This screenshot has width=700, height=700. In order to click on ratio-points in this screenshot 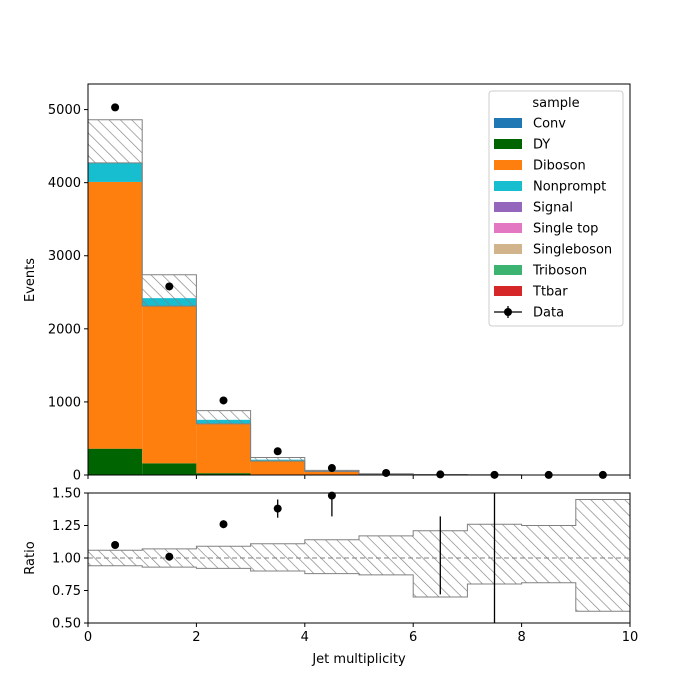, I will do `click(303, 557)`.